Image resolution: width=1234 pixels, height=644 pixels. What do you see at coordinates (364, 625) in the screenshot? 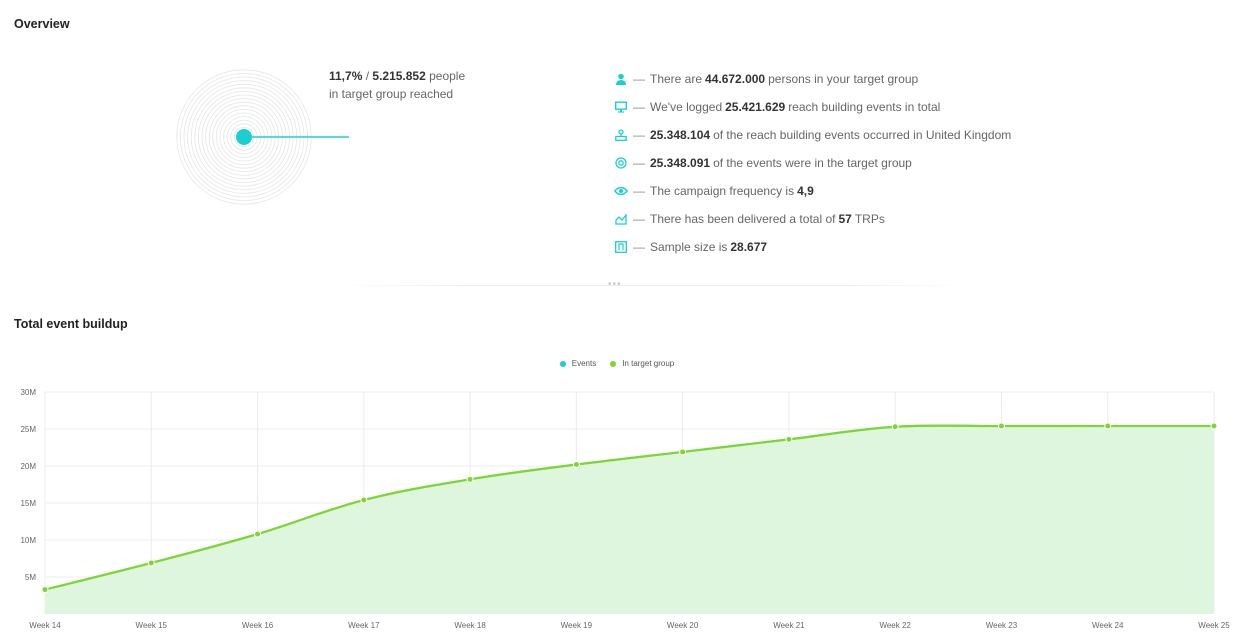
I see `x-tick-label: Week 17` at bounding box center [364, 625].